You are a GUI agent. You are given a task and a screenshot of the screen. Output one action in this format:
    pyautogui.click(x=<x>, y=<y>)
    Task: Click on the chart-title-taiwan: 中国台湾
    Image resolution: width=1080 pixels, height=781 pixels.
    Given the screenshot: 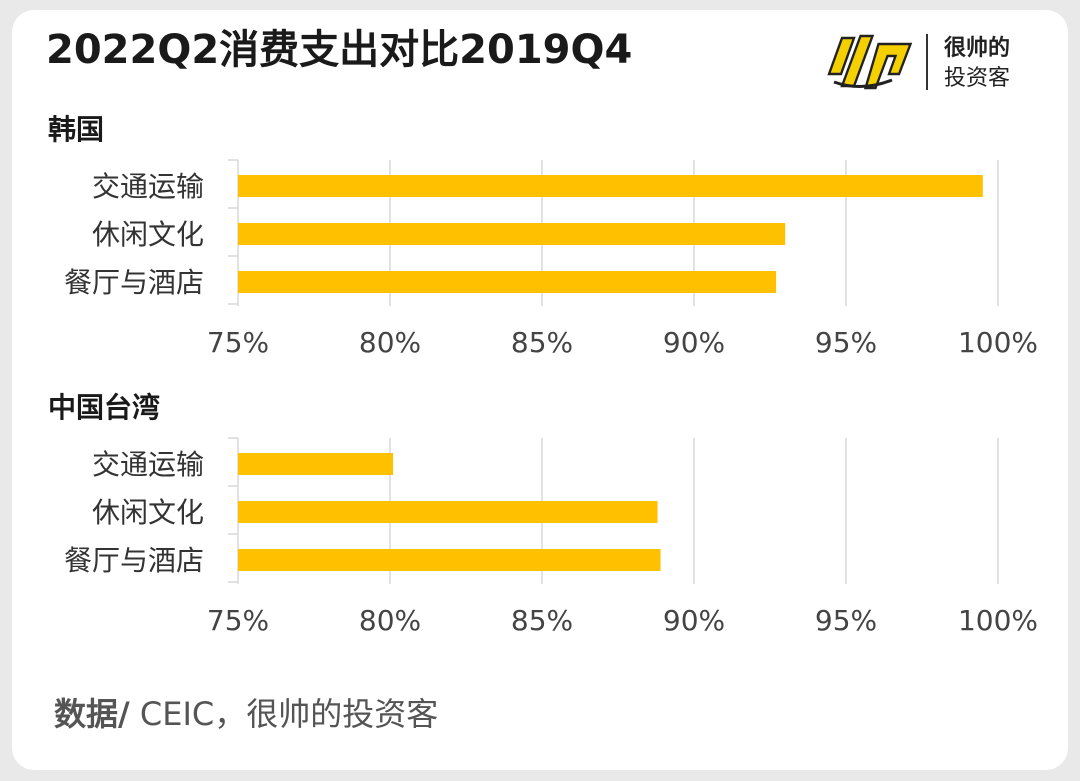 What is the action you would take?
    pyautogui.click(x=104, y=407)
    